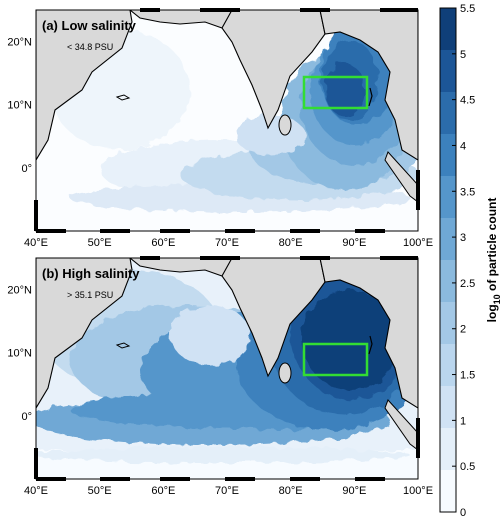 The image size is (500, 521). Describe the element at coordinates (90, 295) in the screenshot. I see `panel-subtitle: > 35.1 PSU` at that location.